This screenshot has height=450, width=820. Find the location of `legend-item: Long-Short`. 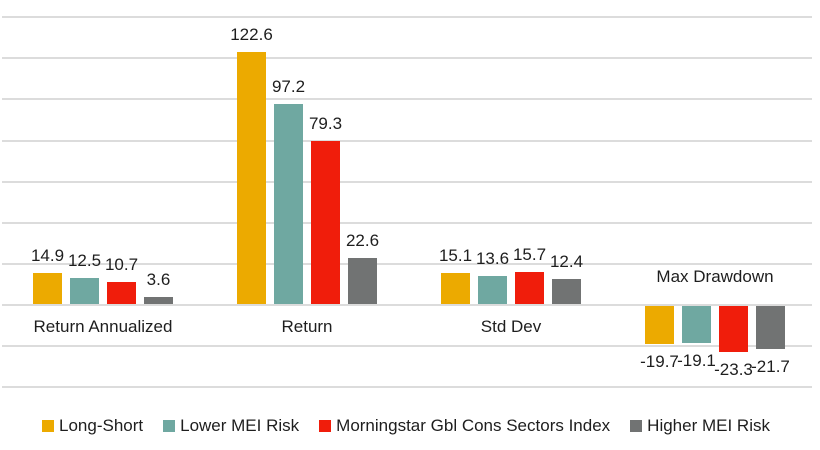

legend-item: Long-Short is located at coordinates (92, 426).